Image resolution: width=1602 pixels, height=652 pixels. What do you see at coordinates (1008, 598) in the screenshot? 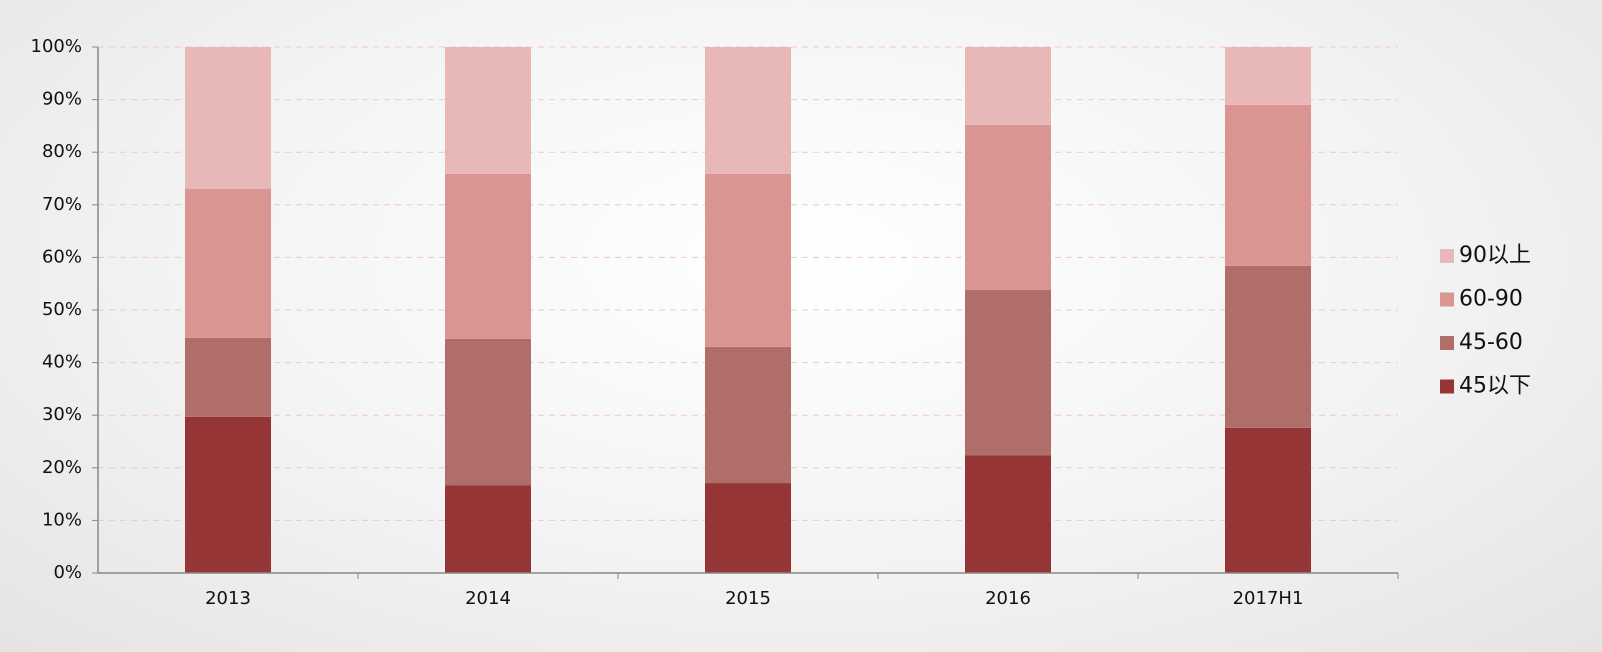
I see `x-tick-label: 2016` at bounding box center [1008, 598].